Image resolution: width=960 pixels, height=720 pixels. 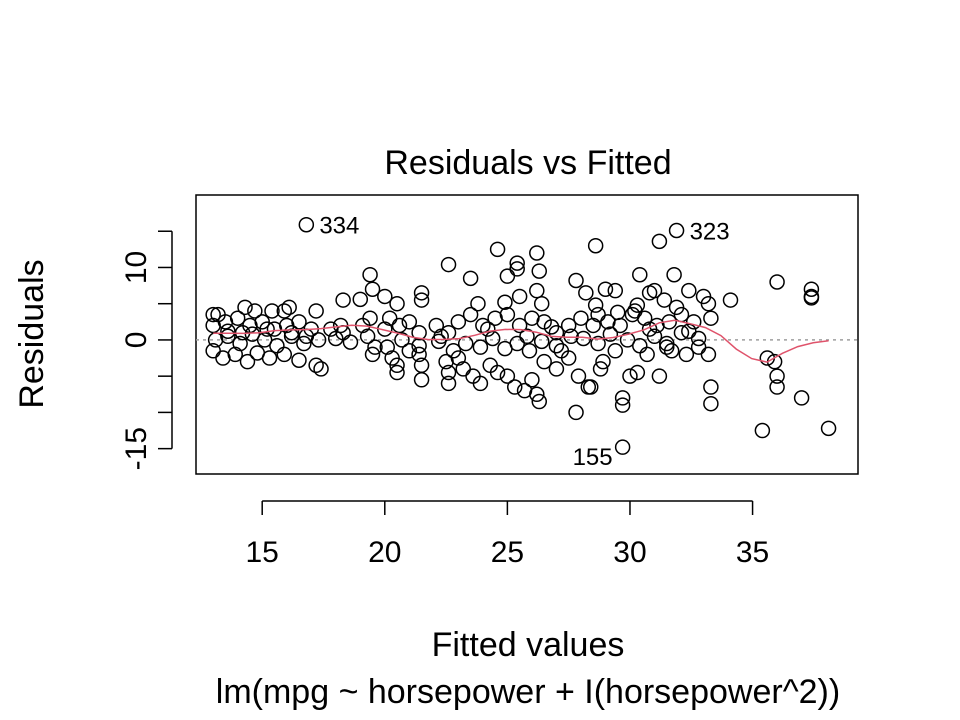 I want to click on x-tick-label: 15, so click(x=262, y=552).